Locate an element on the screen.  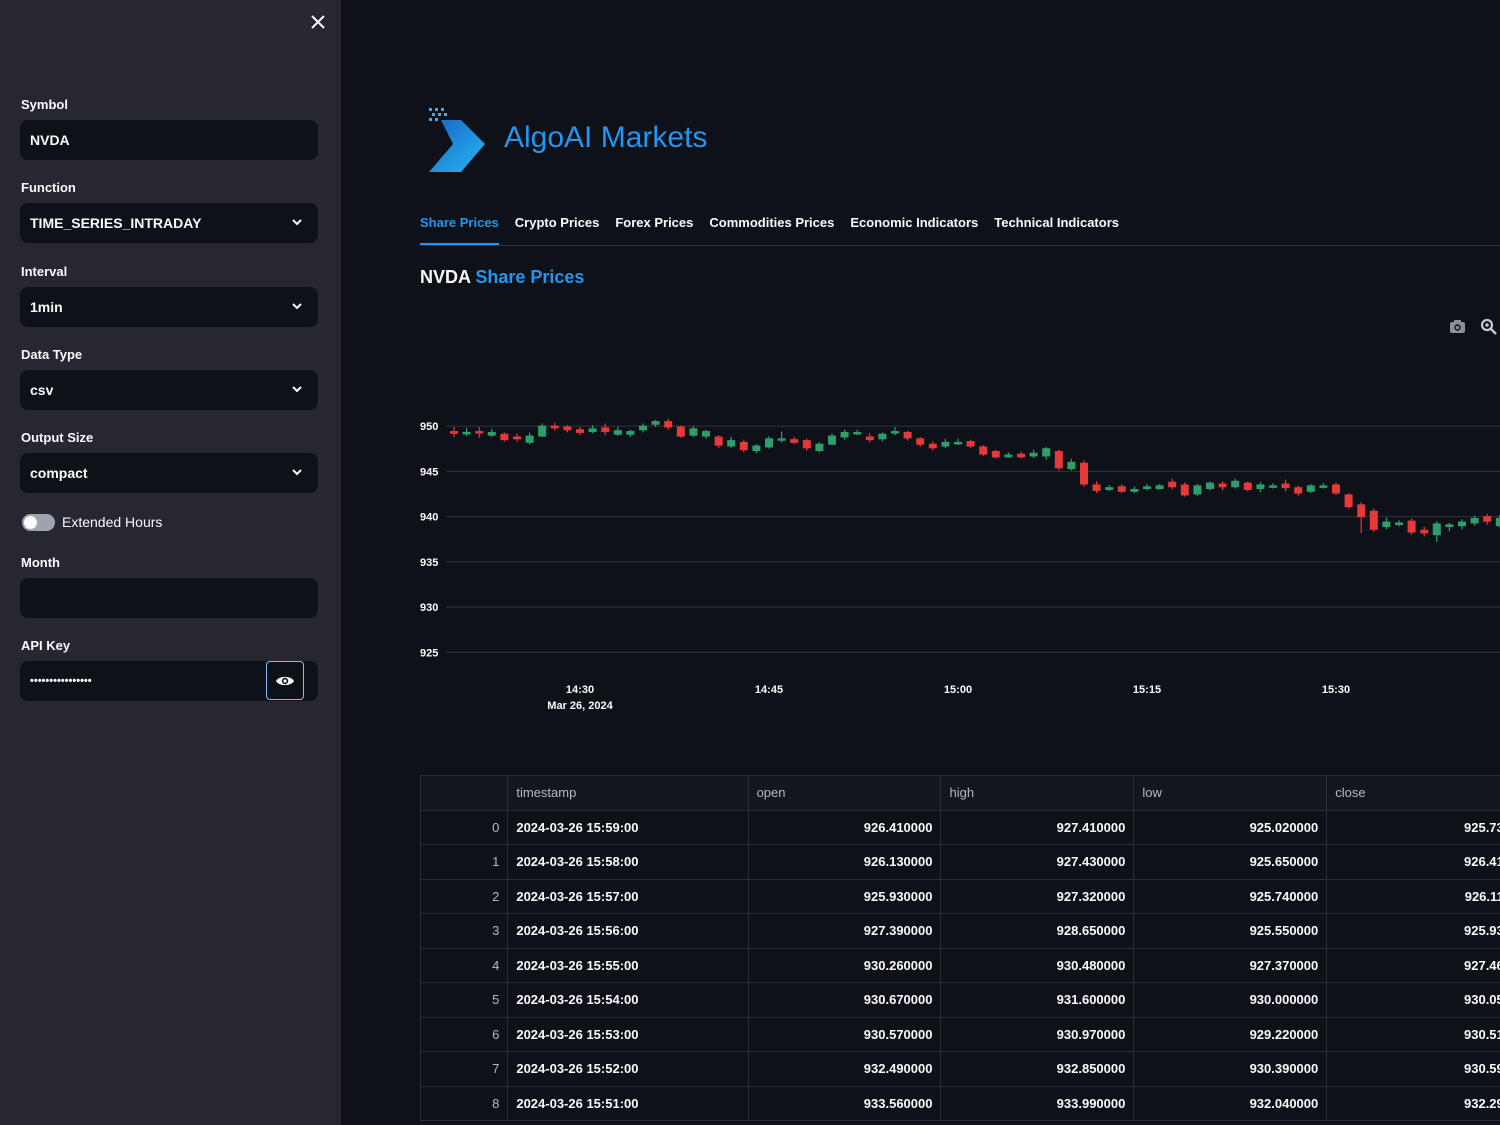
outputsize-select: compact is located at coordinates (169, 473).